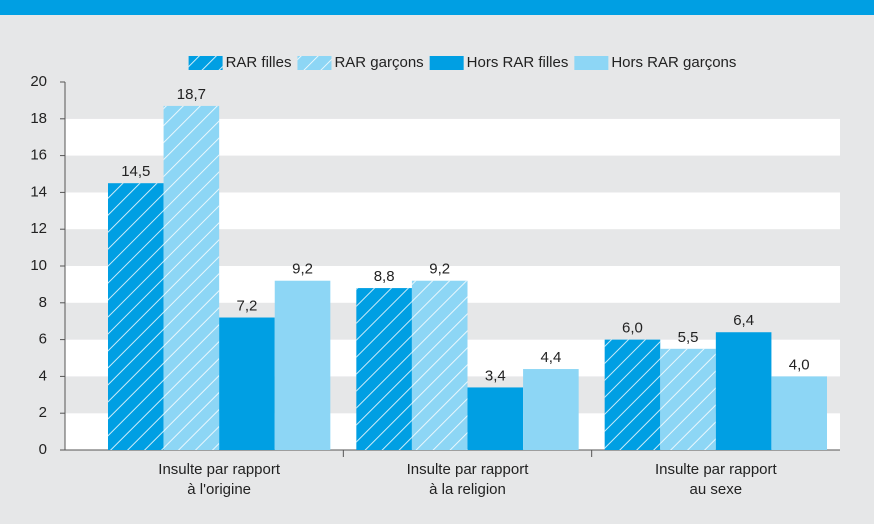 The height and width of the screenshot is (529, 874). Describe the element at coordinates (259, 62) in the screenshot. I see `legend-label: RAR filles` at that location.